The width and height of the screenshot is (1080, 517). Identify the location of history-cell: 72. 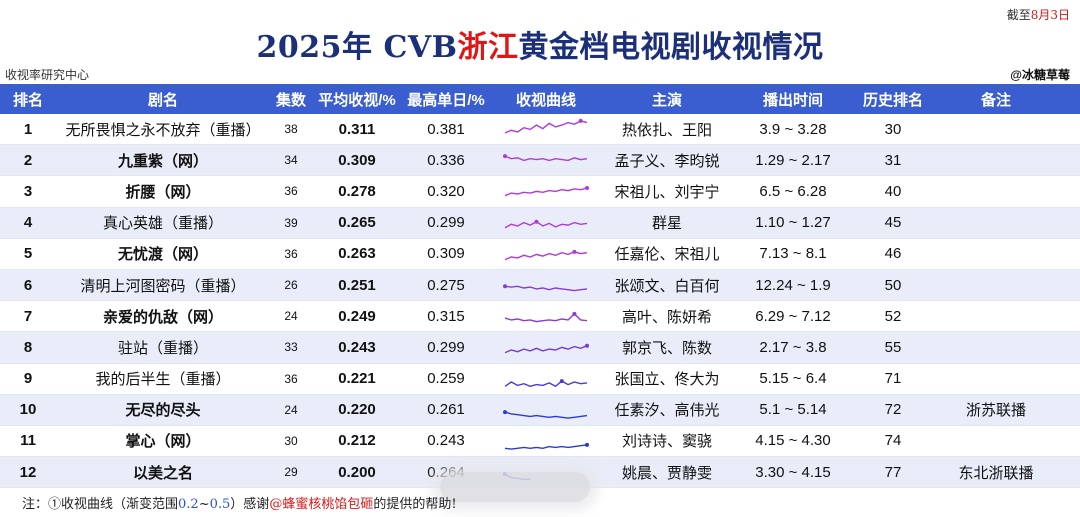
(893, 410).